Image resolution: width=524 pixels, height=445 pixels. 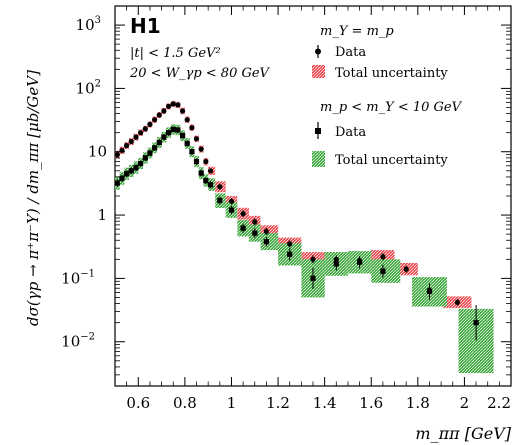 What do you see at coordinates (145, 26) in the screenshot?
I see `h1-logo: H1` at bounding box center [145, 26].